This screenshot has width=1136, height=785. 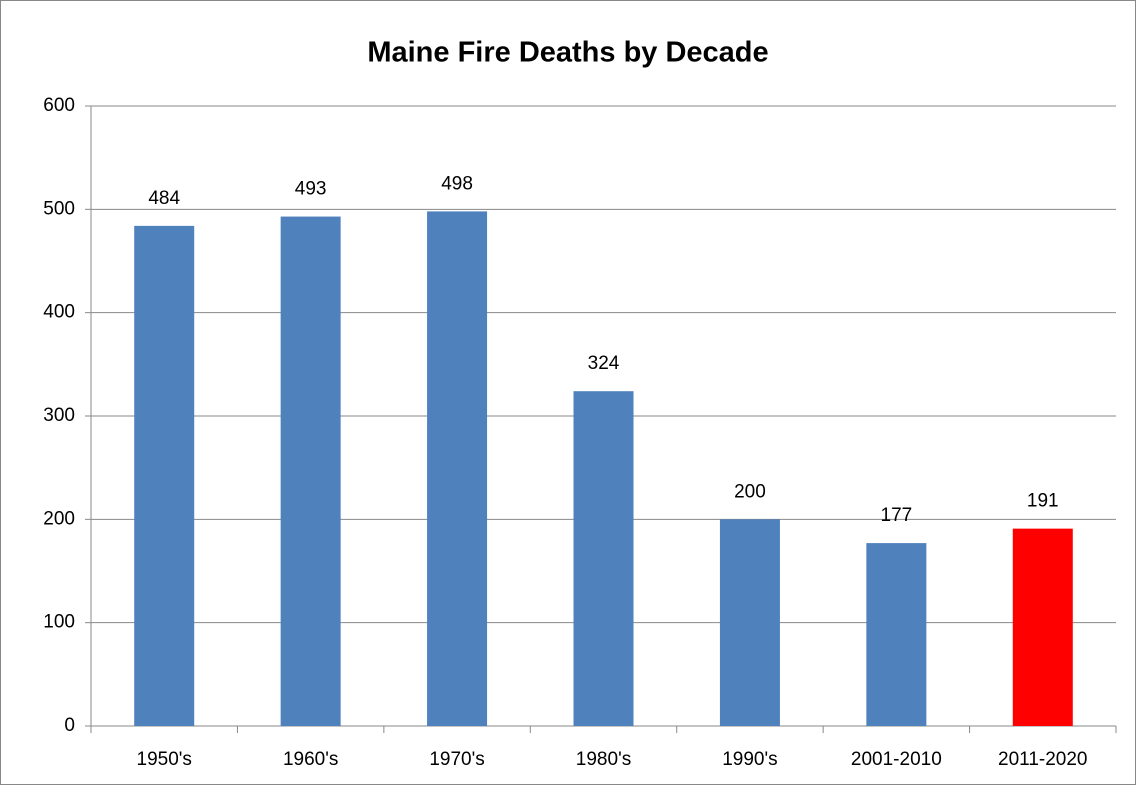 What do you see at coordinates (59, 105) in the screenshot?
I see `y-tick-label: 600` at bounding box center [59, 105].